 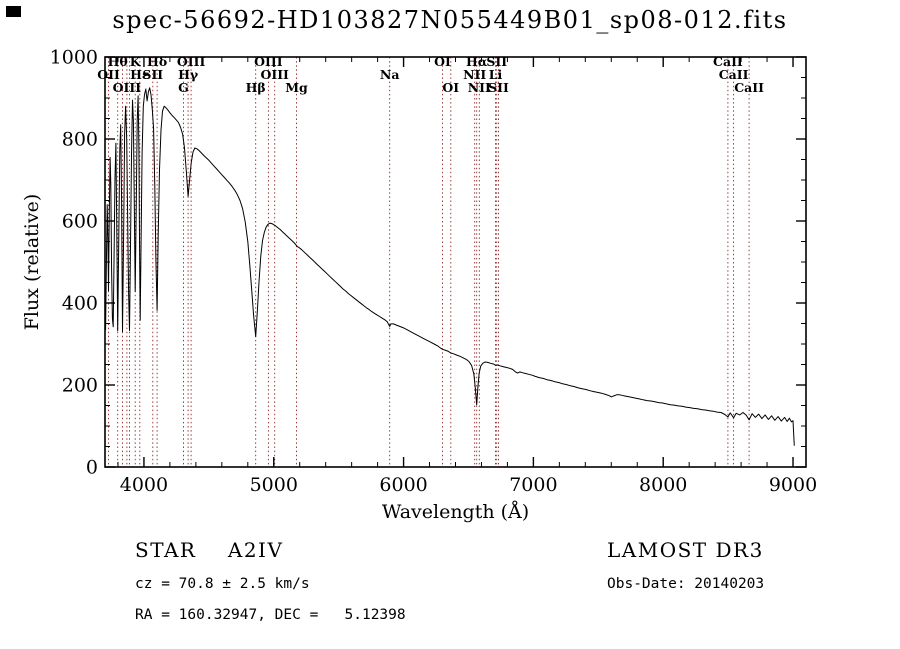 What do you see at coordinates (663, 485) in the screenshot?
I see `x-tick-label: 8000` at bounding box center [663, 485].